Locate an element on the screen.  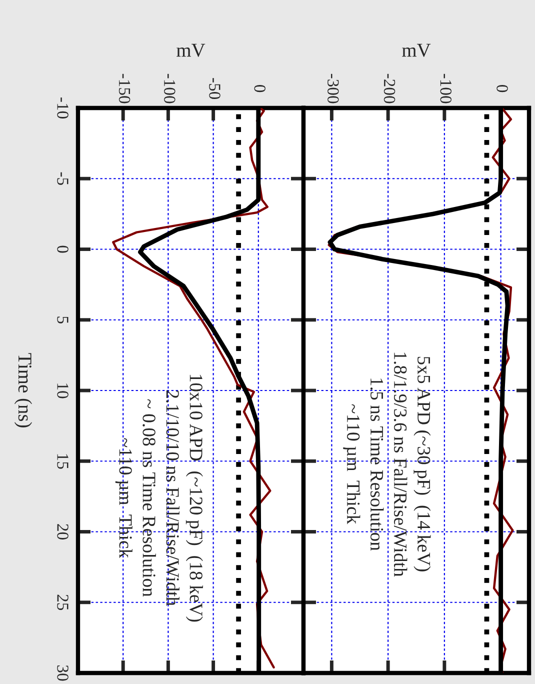
y-tick-label: 30 is located at coordinates (62, 673).